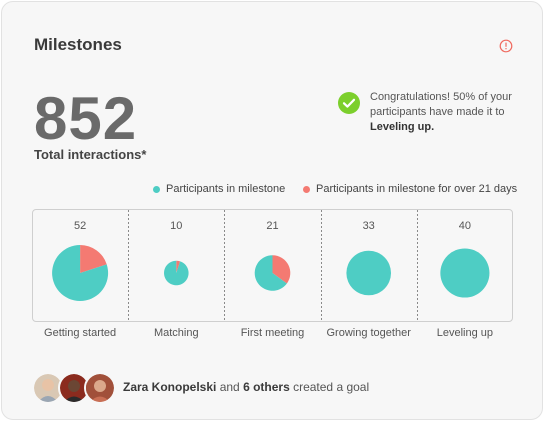 The width and height of the screenshot is (546, 423). What do you see at coordinates (100, 388) in the screenshot?
I see `avatar` at bounding box center [100, 388].